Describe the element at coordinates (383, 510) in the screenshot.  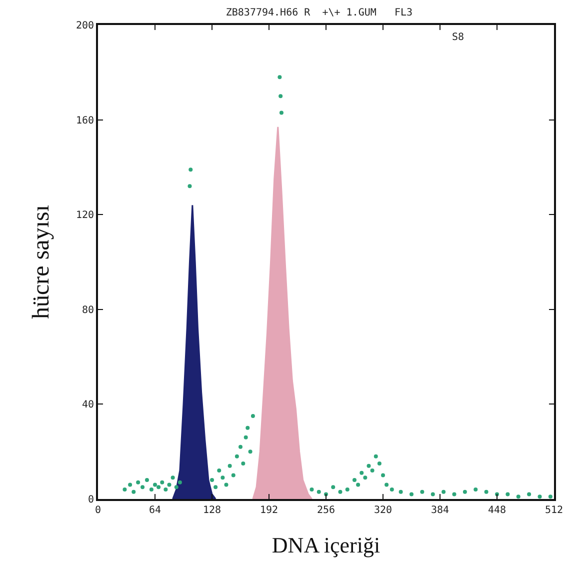
I see `x-tick-label: 320` at that location.